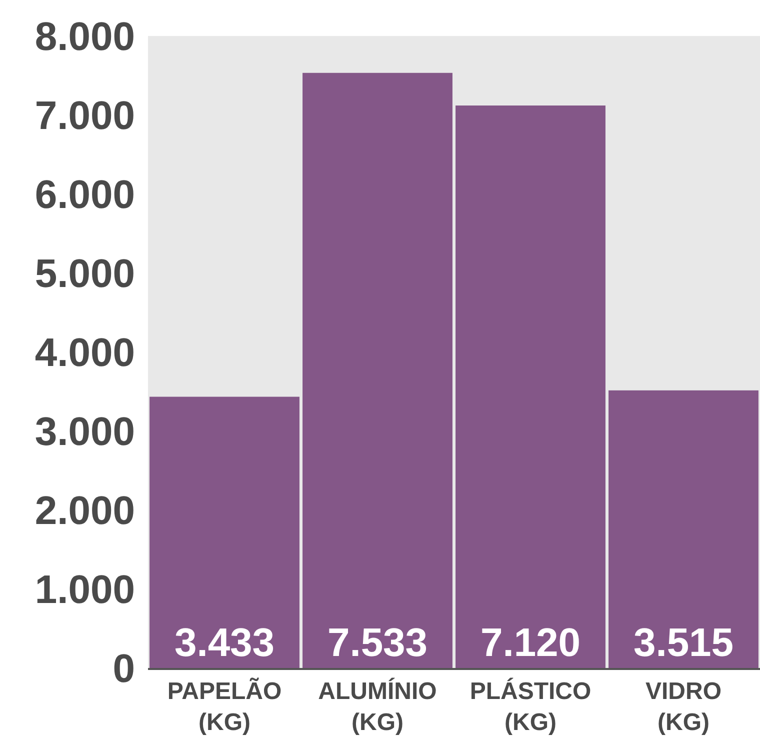 Image resolution: width=760 pixels, height=748 pixels. I want to click on x-tick-label: PAPELÃO (KG), so click(224, 706).